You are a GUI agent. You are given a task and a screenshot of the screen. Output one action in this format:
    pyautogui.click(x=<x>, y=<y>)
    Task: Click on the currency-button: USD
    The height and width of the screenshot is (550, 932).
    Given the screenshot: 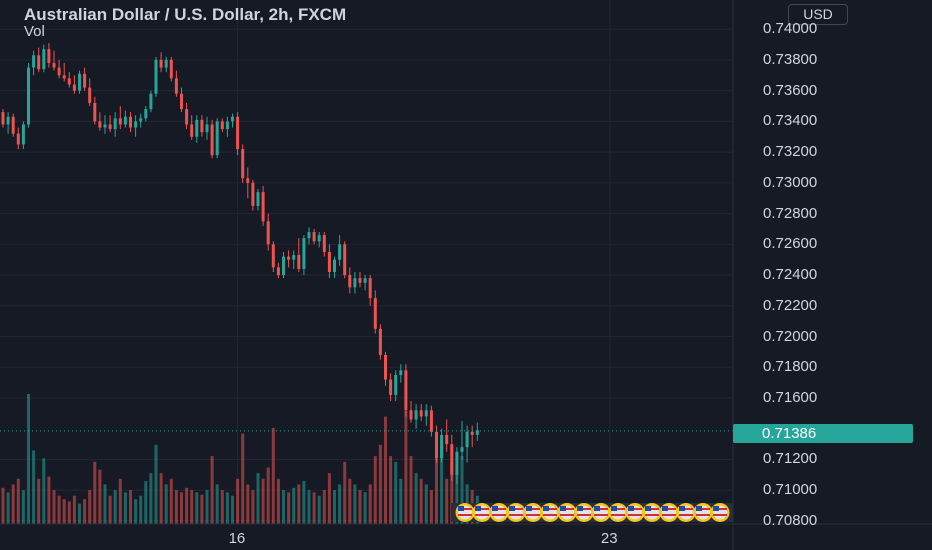 What is the action you would take?
    pyautogui.click(x=818, y=14)
    